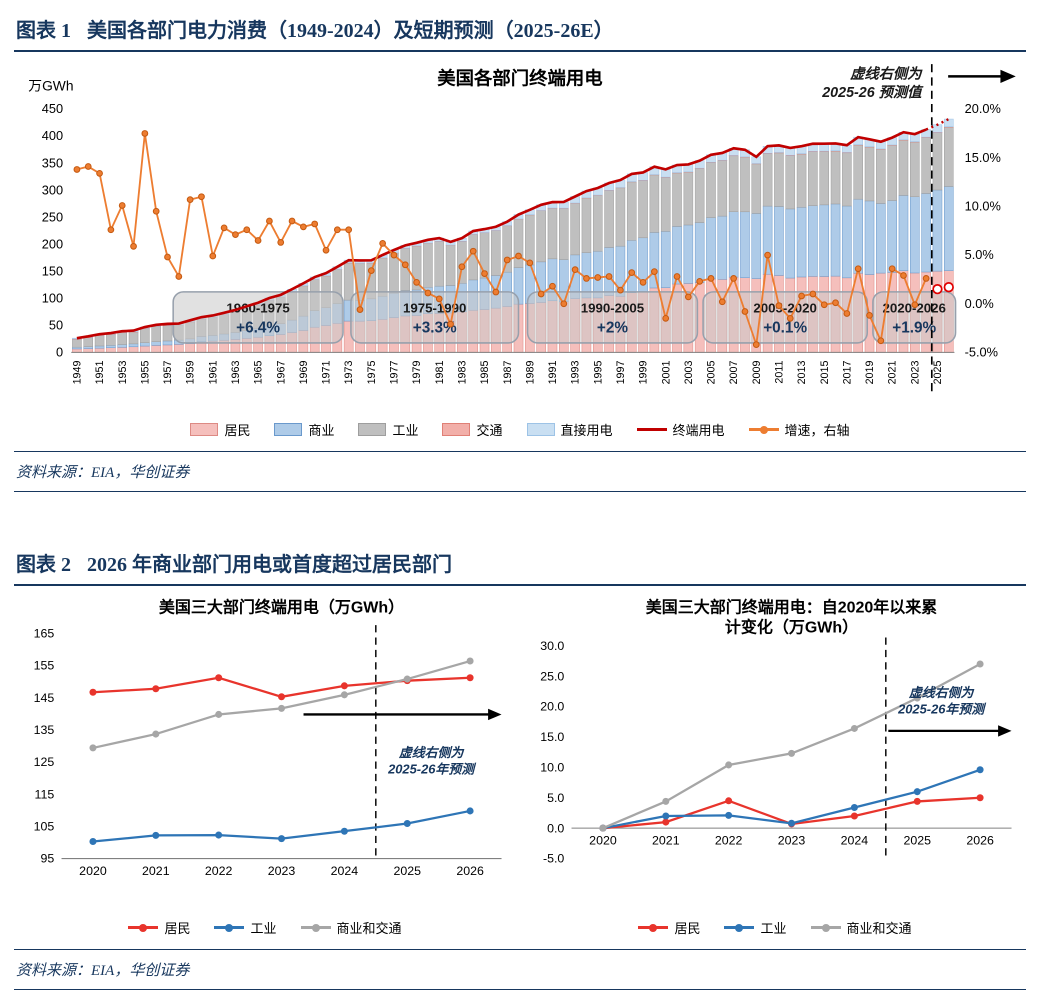 The height and width of the screenshot is (1002, 1040). I want to click on svg-text: 1975-1990, so click(434, 307).